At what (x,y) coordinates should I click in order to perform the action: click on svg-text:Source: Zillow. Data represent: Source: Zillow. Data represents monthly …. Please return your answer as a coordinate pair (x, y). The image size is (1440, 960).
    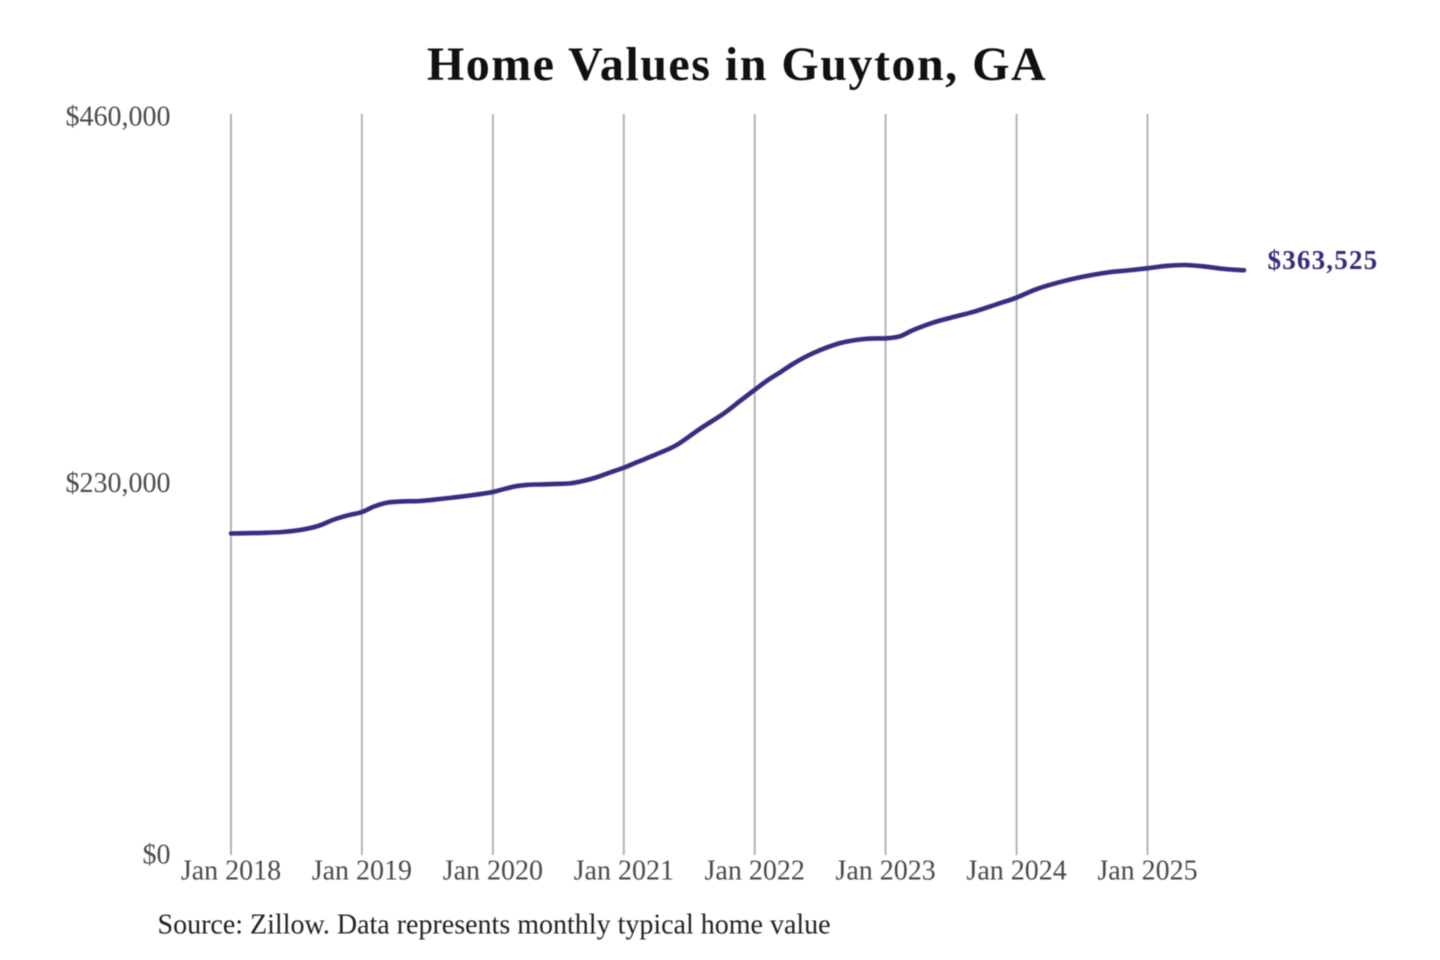
    Looking at the image, I should click on (494, 925).